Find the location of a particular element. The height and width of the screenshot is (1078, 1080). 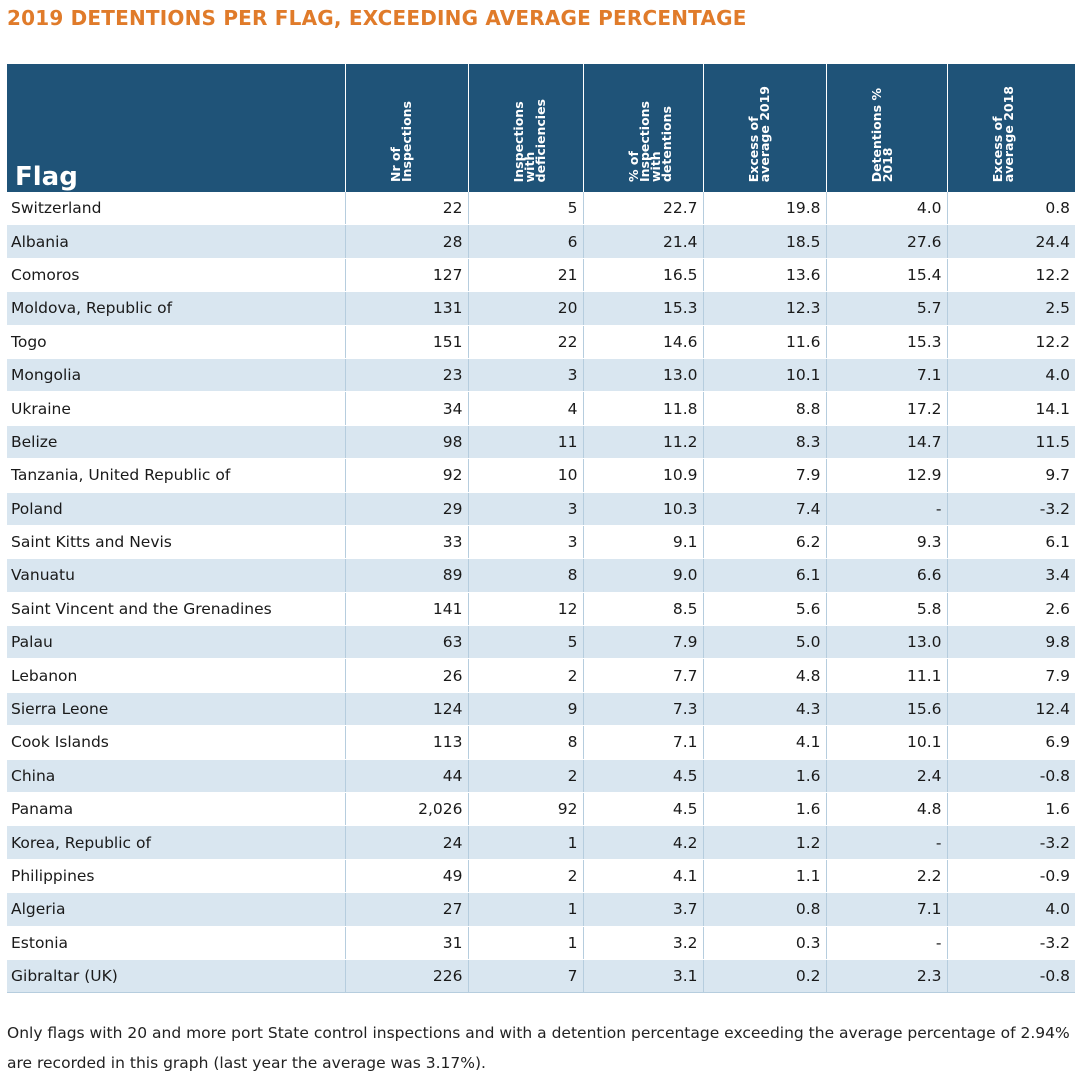

table-row: Albania 28 6 21.4 18.5 27.6 24.4 is located at coordinates (541, 241).